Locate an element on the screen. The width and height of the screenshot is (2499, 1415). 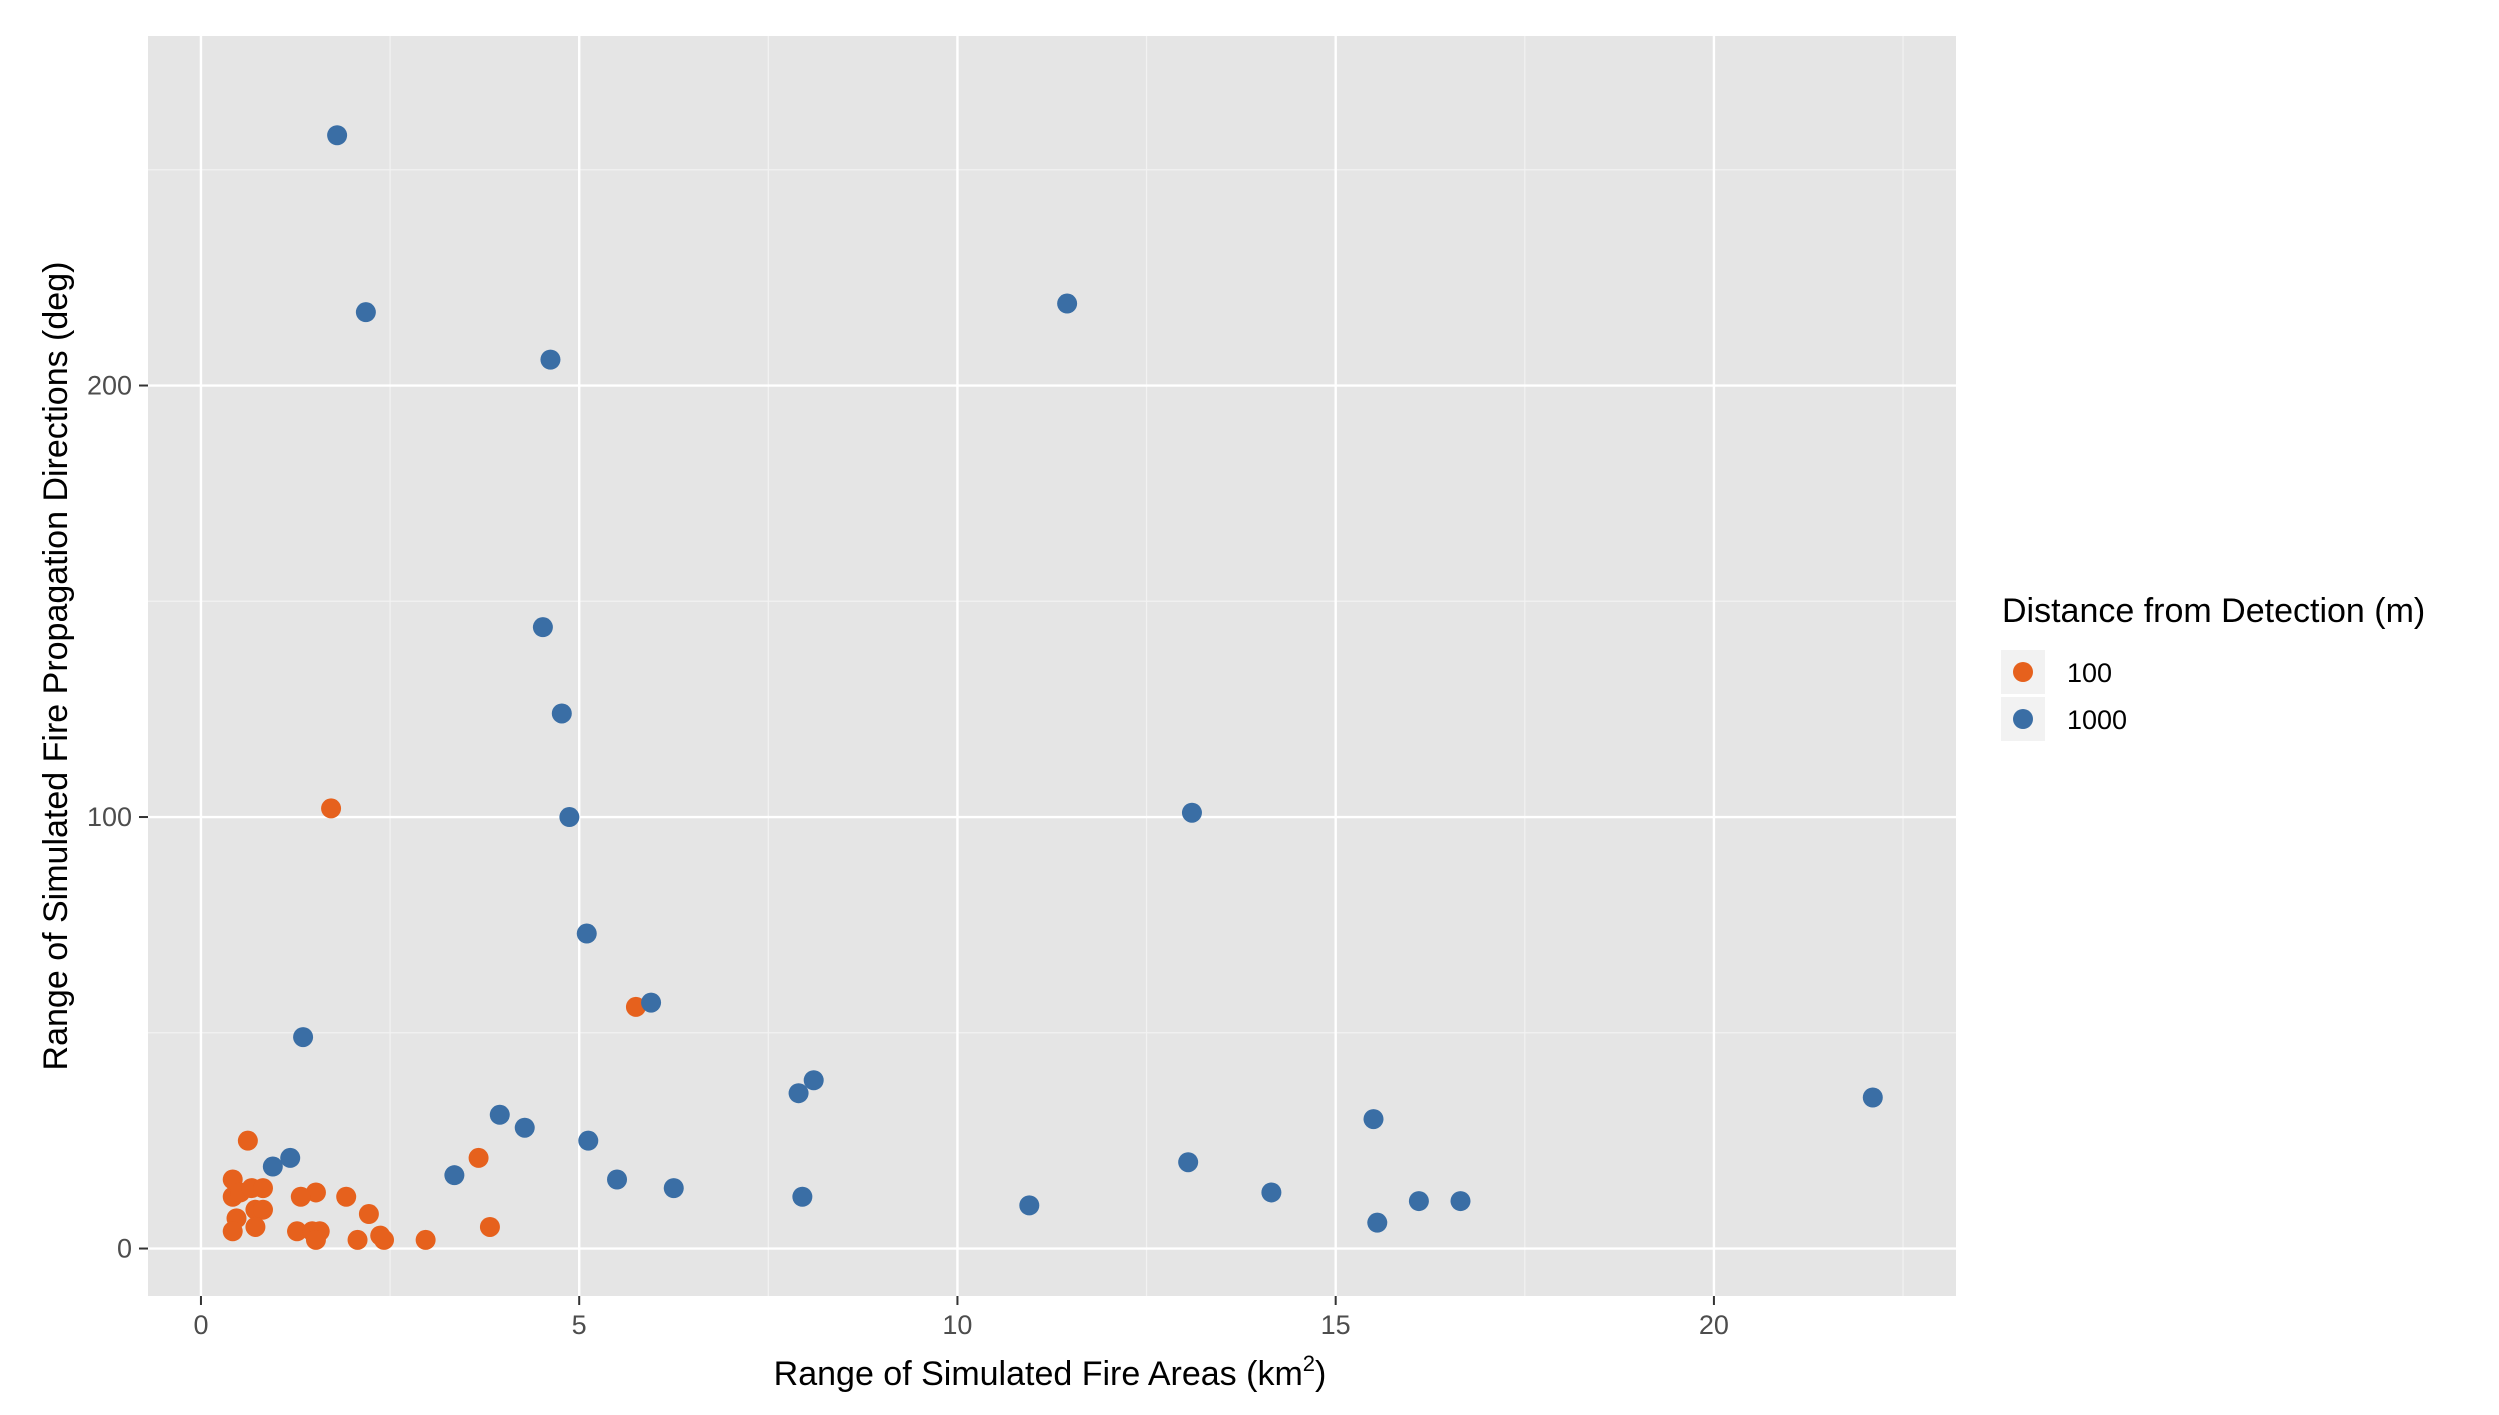
legend-items: 100 1000 is located at coordinates (2064, 695).